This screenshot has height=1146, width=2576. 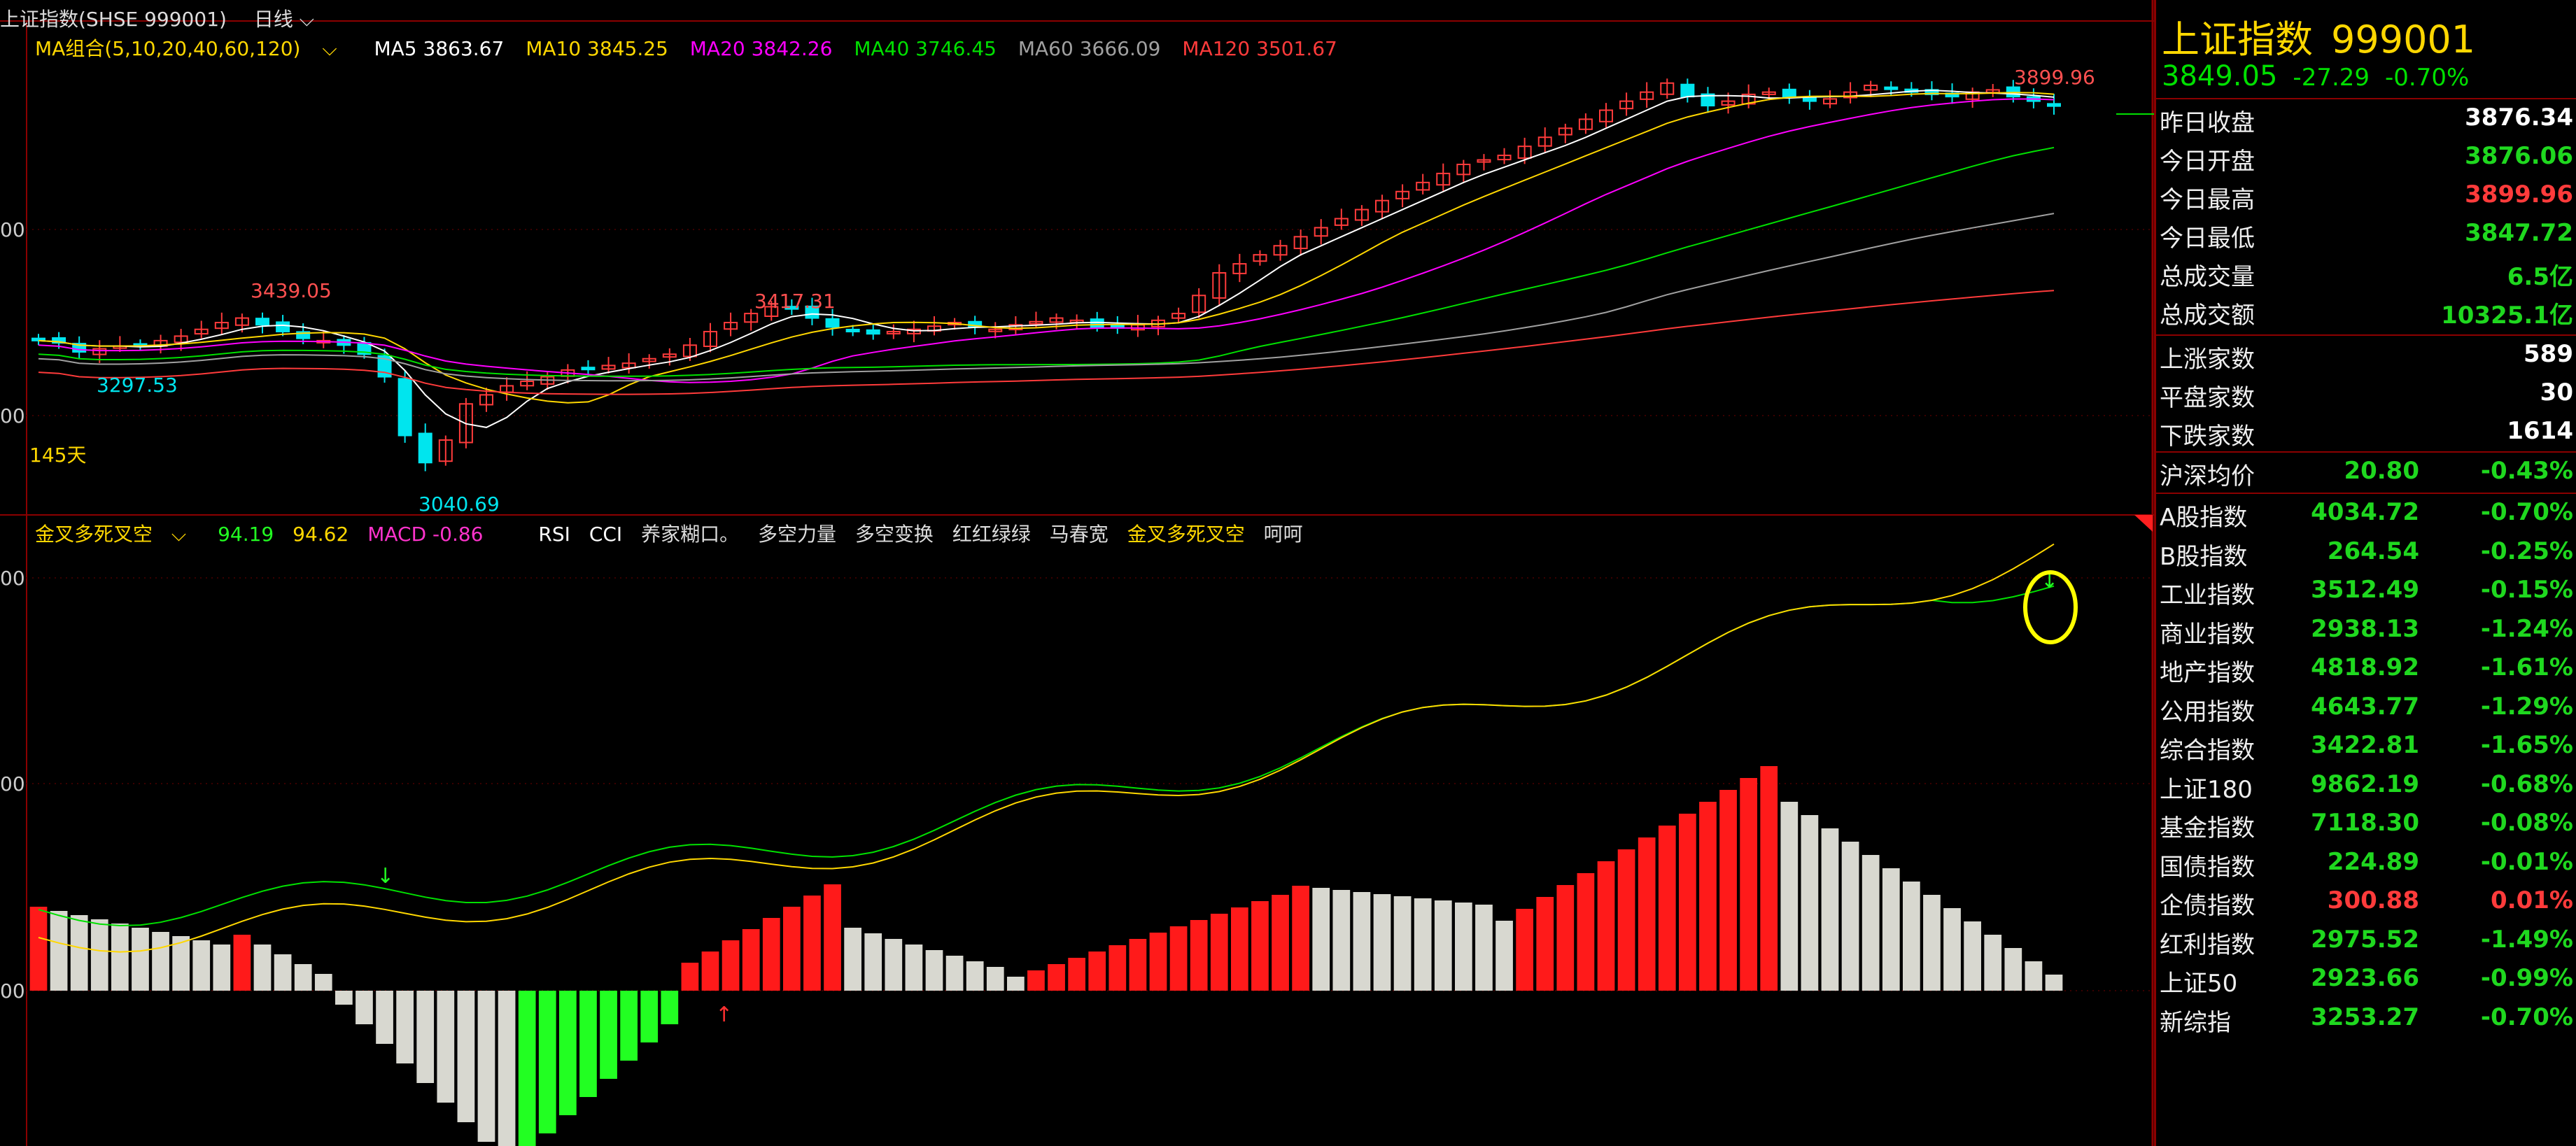 What do you see at coordinates (2526, 939) in the screenshot?
I see `index-pct: -1.49%` at bounding box center [2526, 939].